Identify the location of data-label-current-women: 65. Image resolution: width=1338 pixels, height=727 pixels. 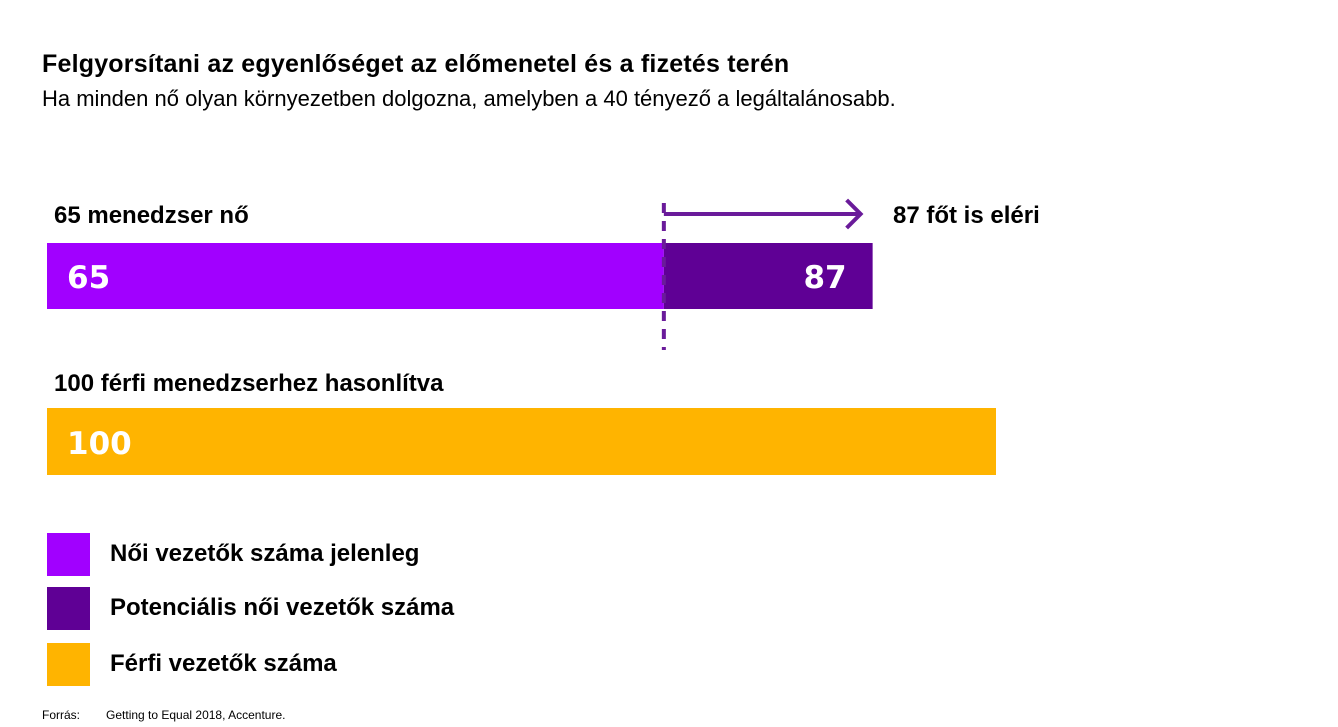
(88, 278).